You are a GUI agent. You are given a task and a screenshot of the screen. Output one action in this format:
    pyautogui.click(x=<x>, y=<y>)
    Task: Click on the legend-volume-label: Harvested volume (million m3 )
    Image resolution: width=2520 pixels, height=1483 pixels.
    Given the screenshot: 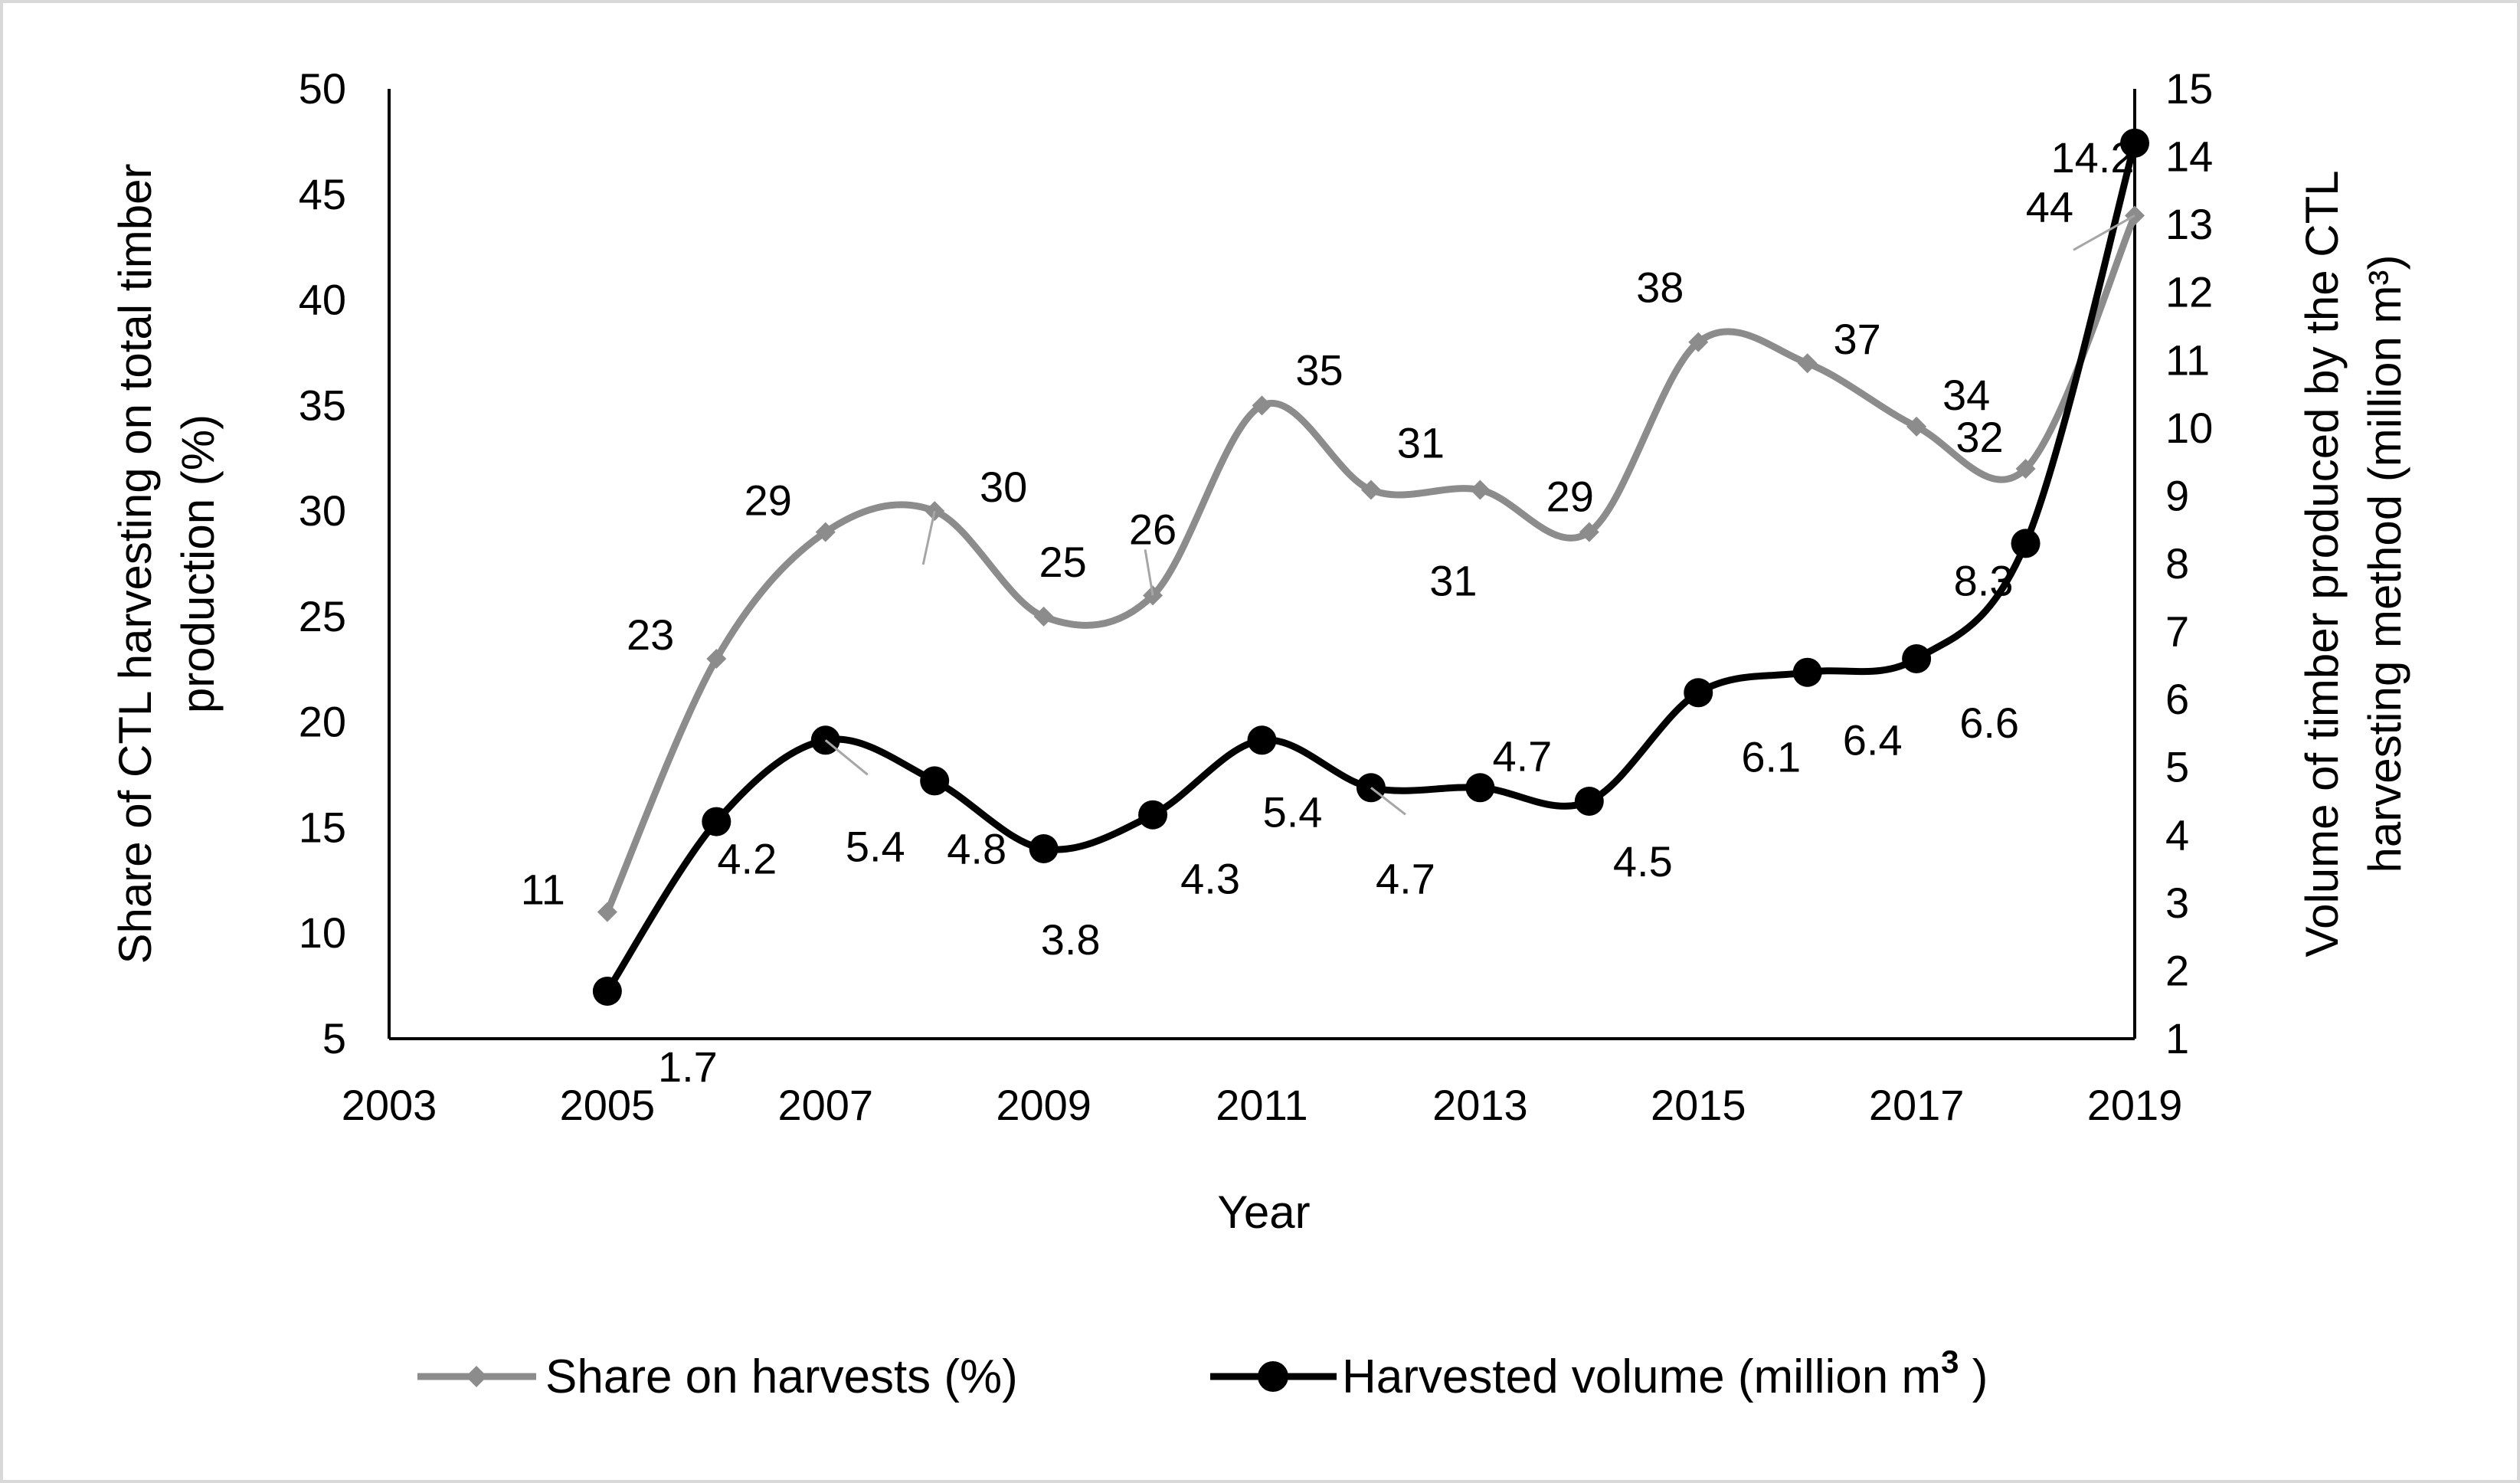 What is the action you would take?
    pyautogui.click(x=1665, y=1373)
    